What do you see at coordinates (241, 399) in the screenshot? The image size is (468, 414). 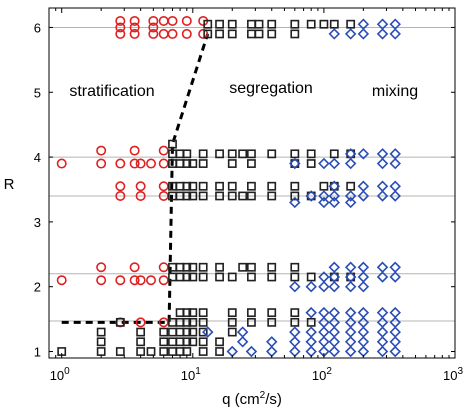 I see `x-axis-label-prefix: q (cm` at bounding box center [241, 399].